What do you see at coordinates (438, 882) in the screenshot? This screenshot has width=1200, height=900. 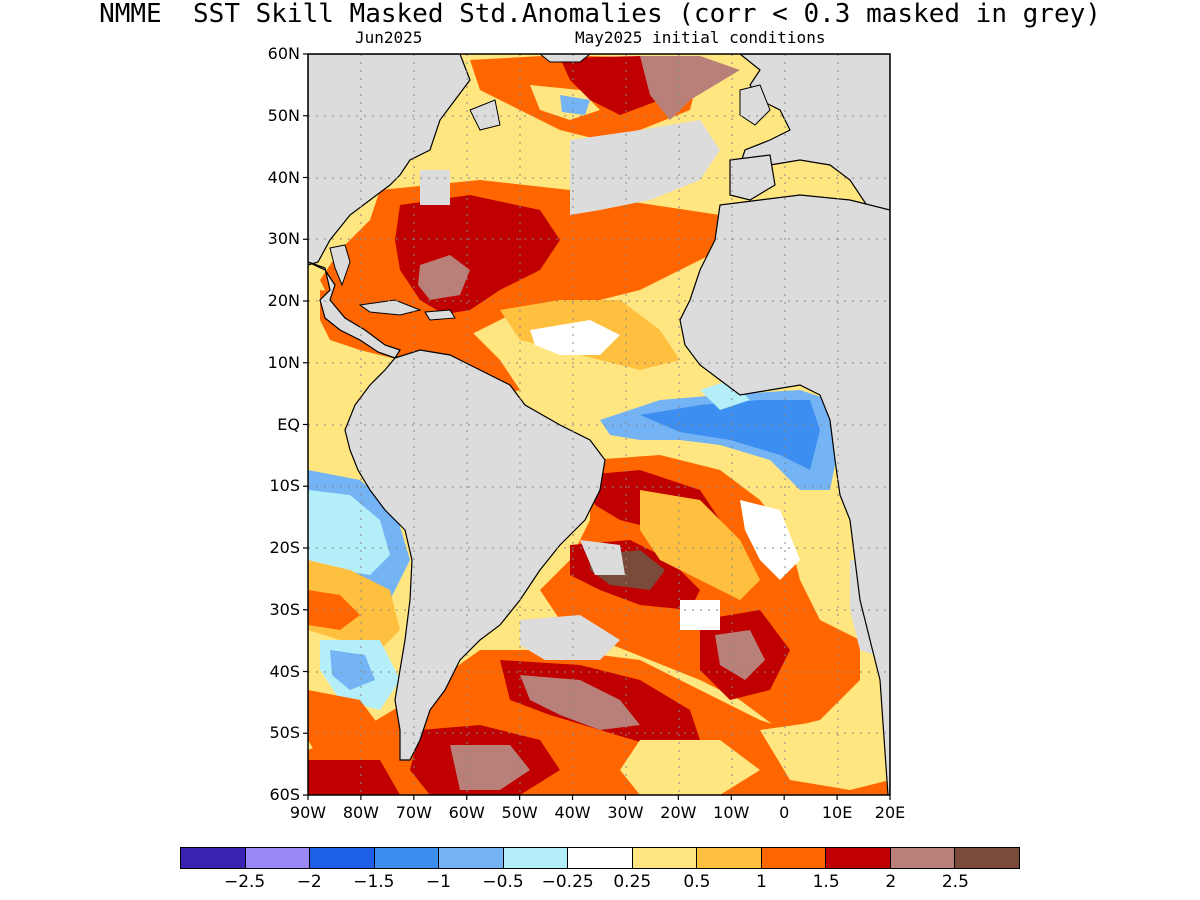 I see `colorbar-label: −1` at bounding box center [438, 882].